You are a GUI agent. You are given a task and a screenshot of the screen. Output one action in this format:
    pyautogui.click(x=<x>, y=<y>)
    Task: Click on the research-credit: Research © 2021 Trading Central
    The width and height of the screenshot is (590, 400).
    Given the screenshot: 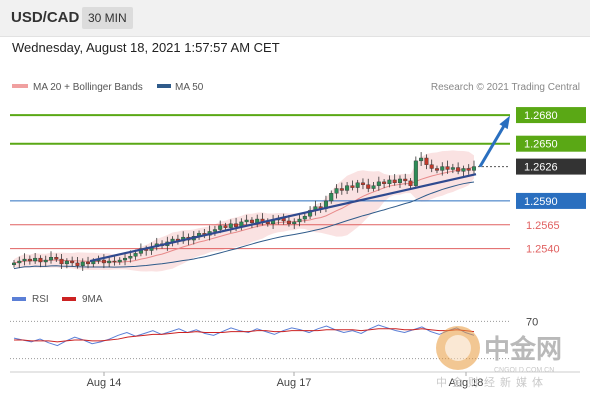 What is the action you would take?
    pyautogui.click(x=505, y=87)
    